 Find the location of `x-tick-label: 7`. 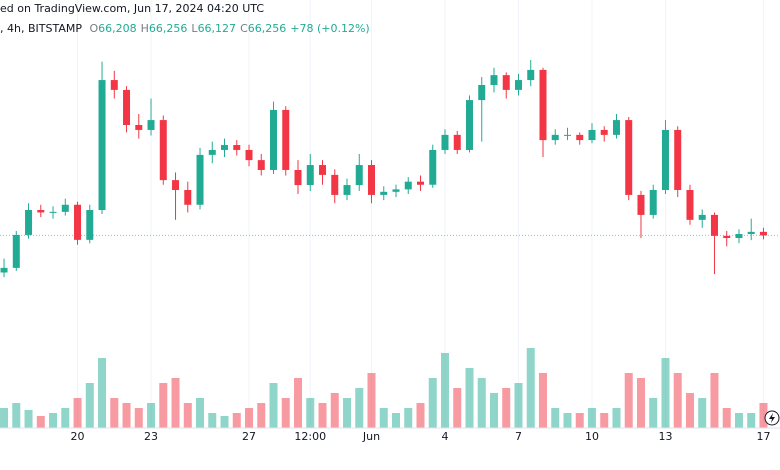

x-tick-label: 7 is located at coordinates (518, 436).